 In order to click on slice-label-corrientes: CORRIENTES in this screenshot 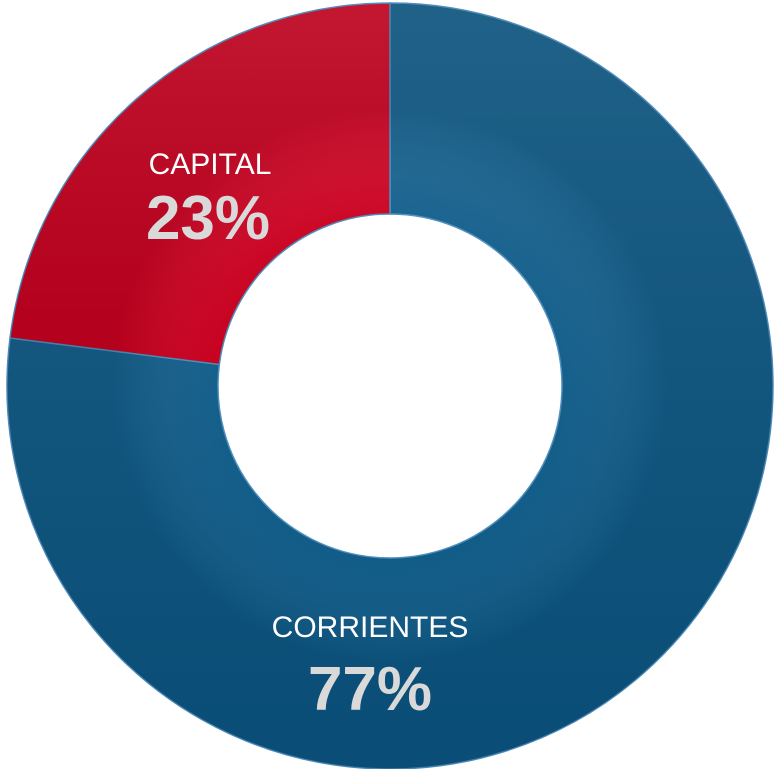, I will do `click(370, 627)`.